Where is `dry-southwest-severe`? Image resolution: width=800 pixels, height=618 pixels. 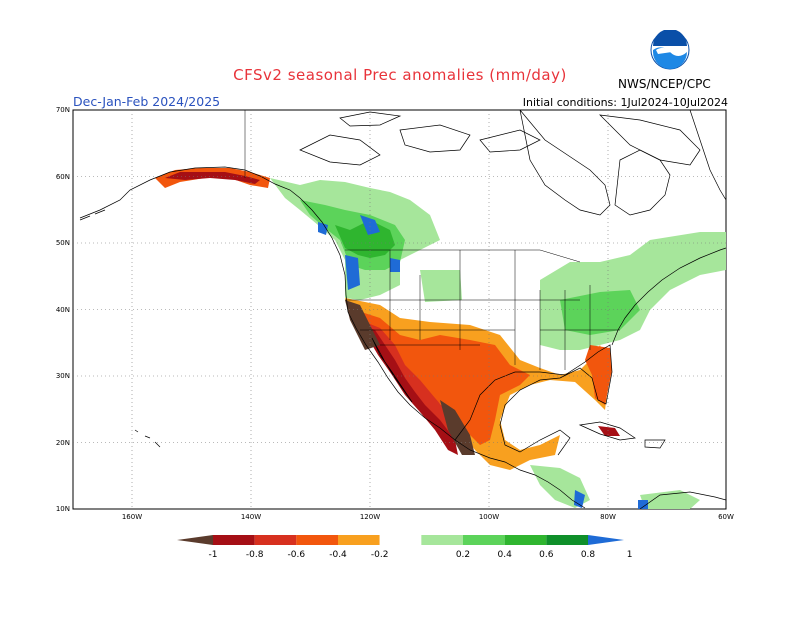
dry-southwest-severe is located at coordinates (410, 390).